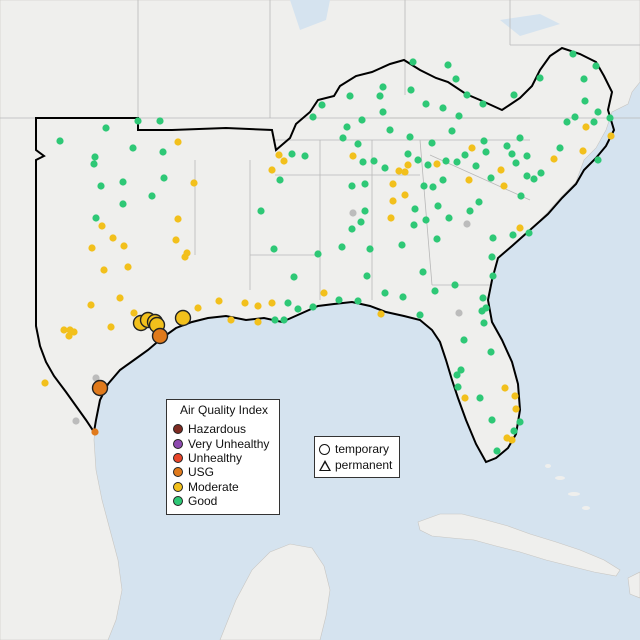 The width and height of the screenshot is (640, 640). I want to click on temporary-monitor-usg, so click(100, 388).